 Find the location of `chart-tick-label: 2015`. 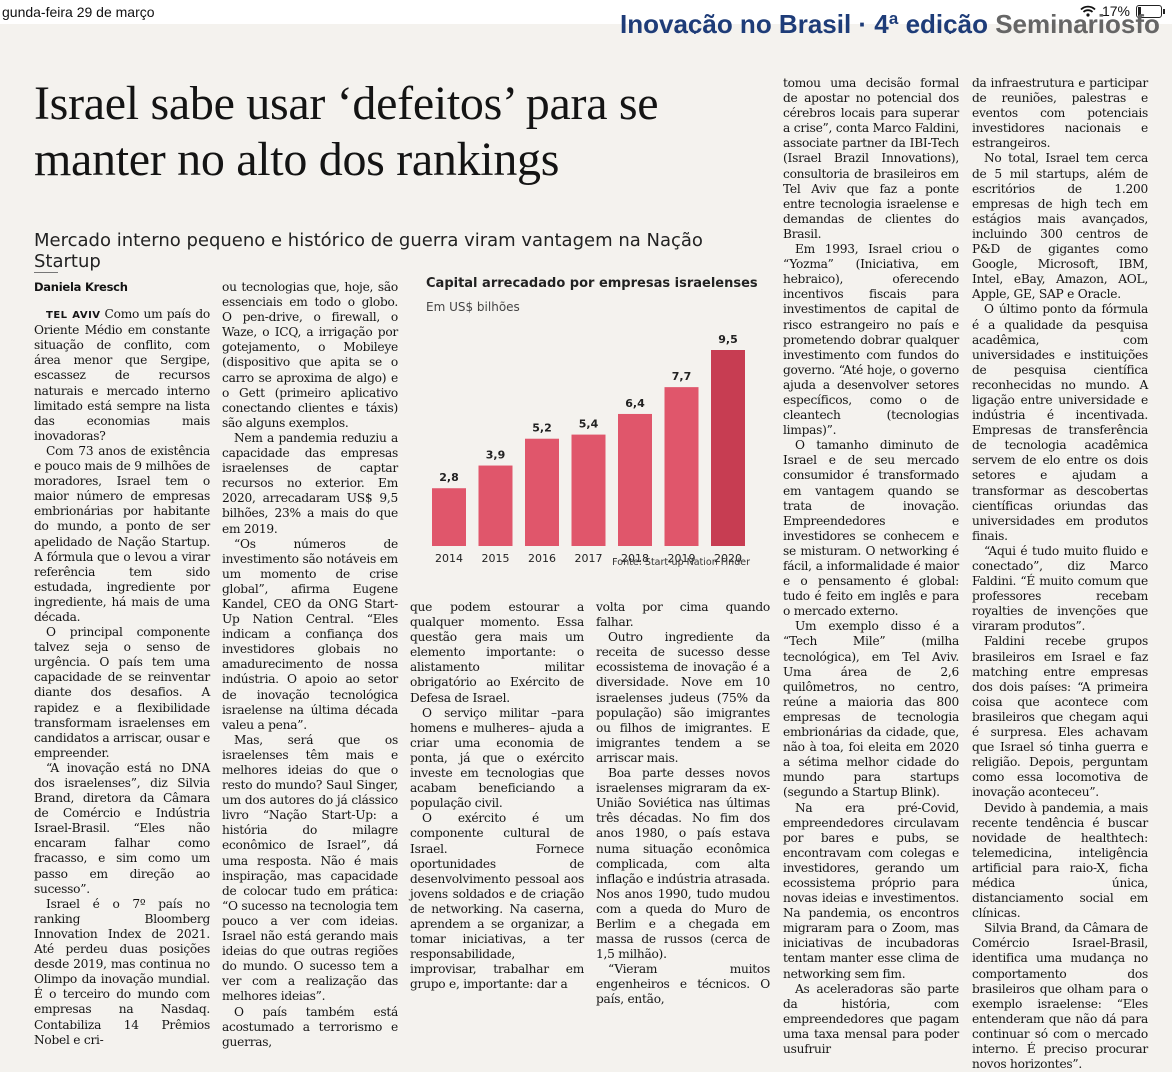

chart-tick-label: 2015 is located at coordinates (496, 558).